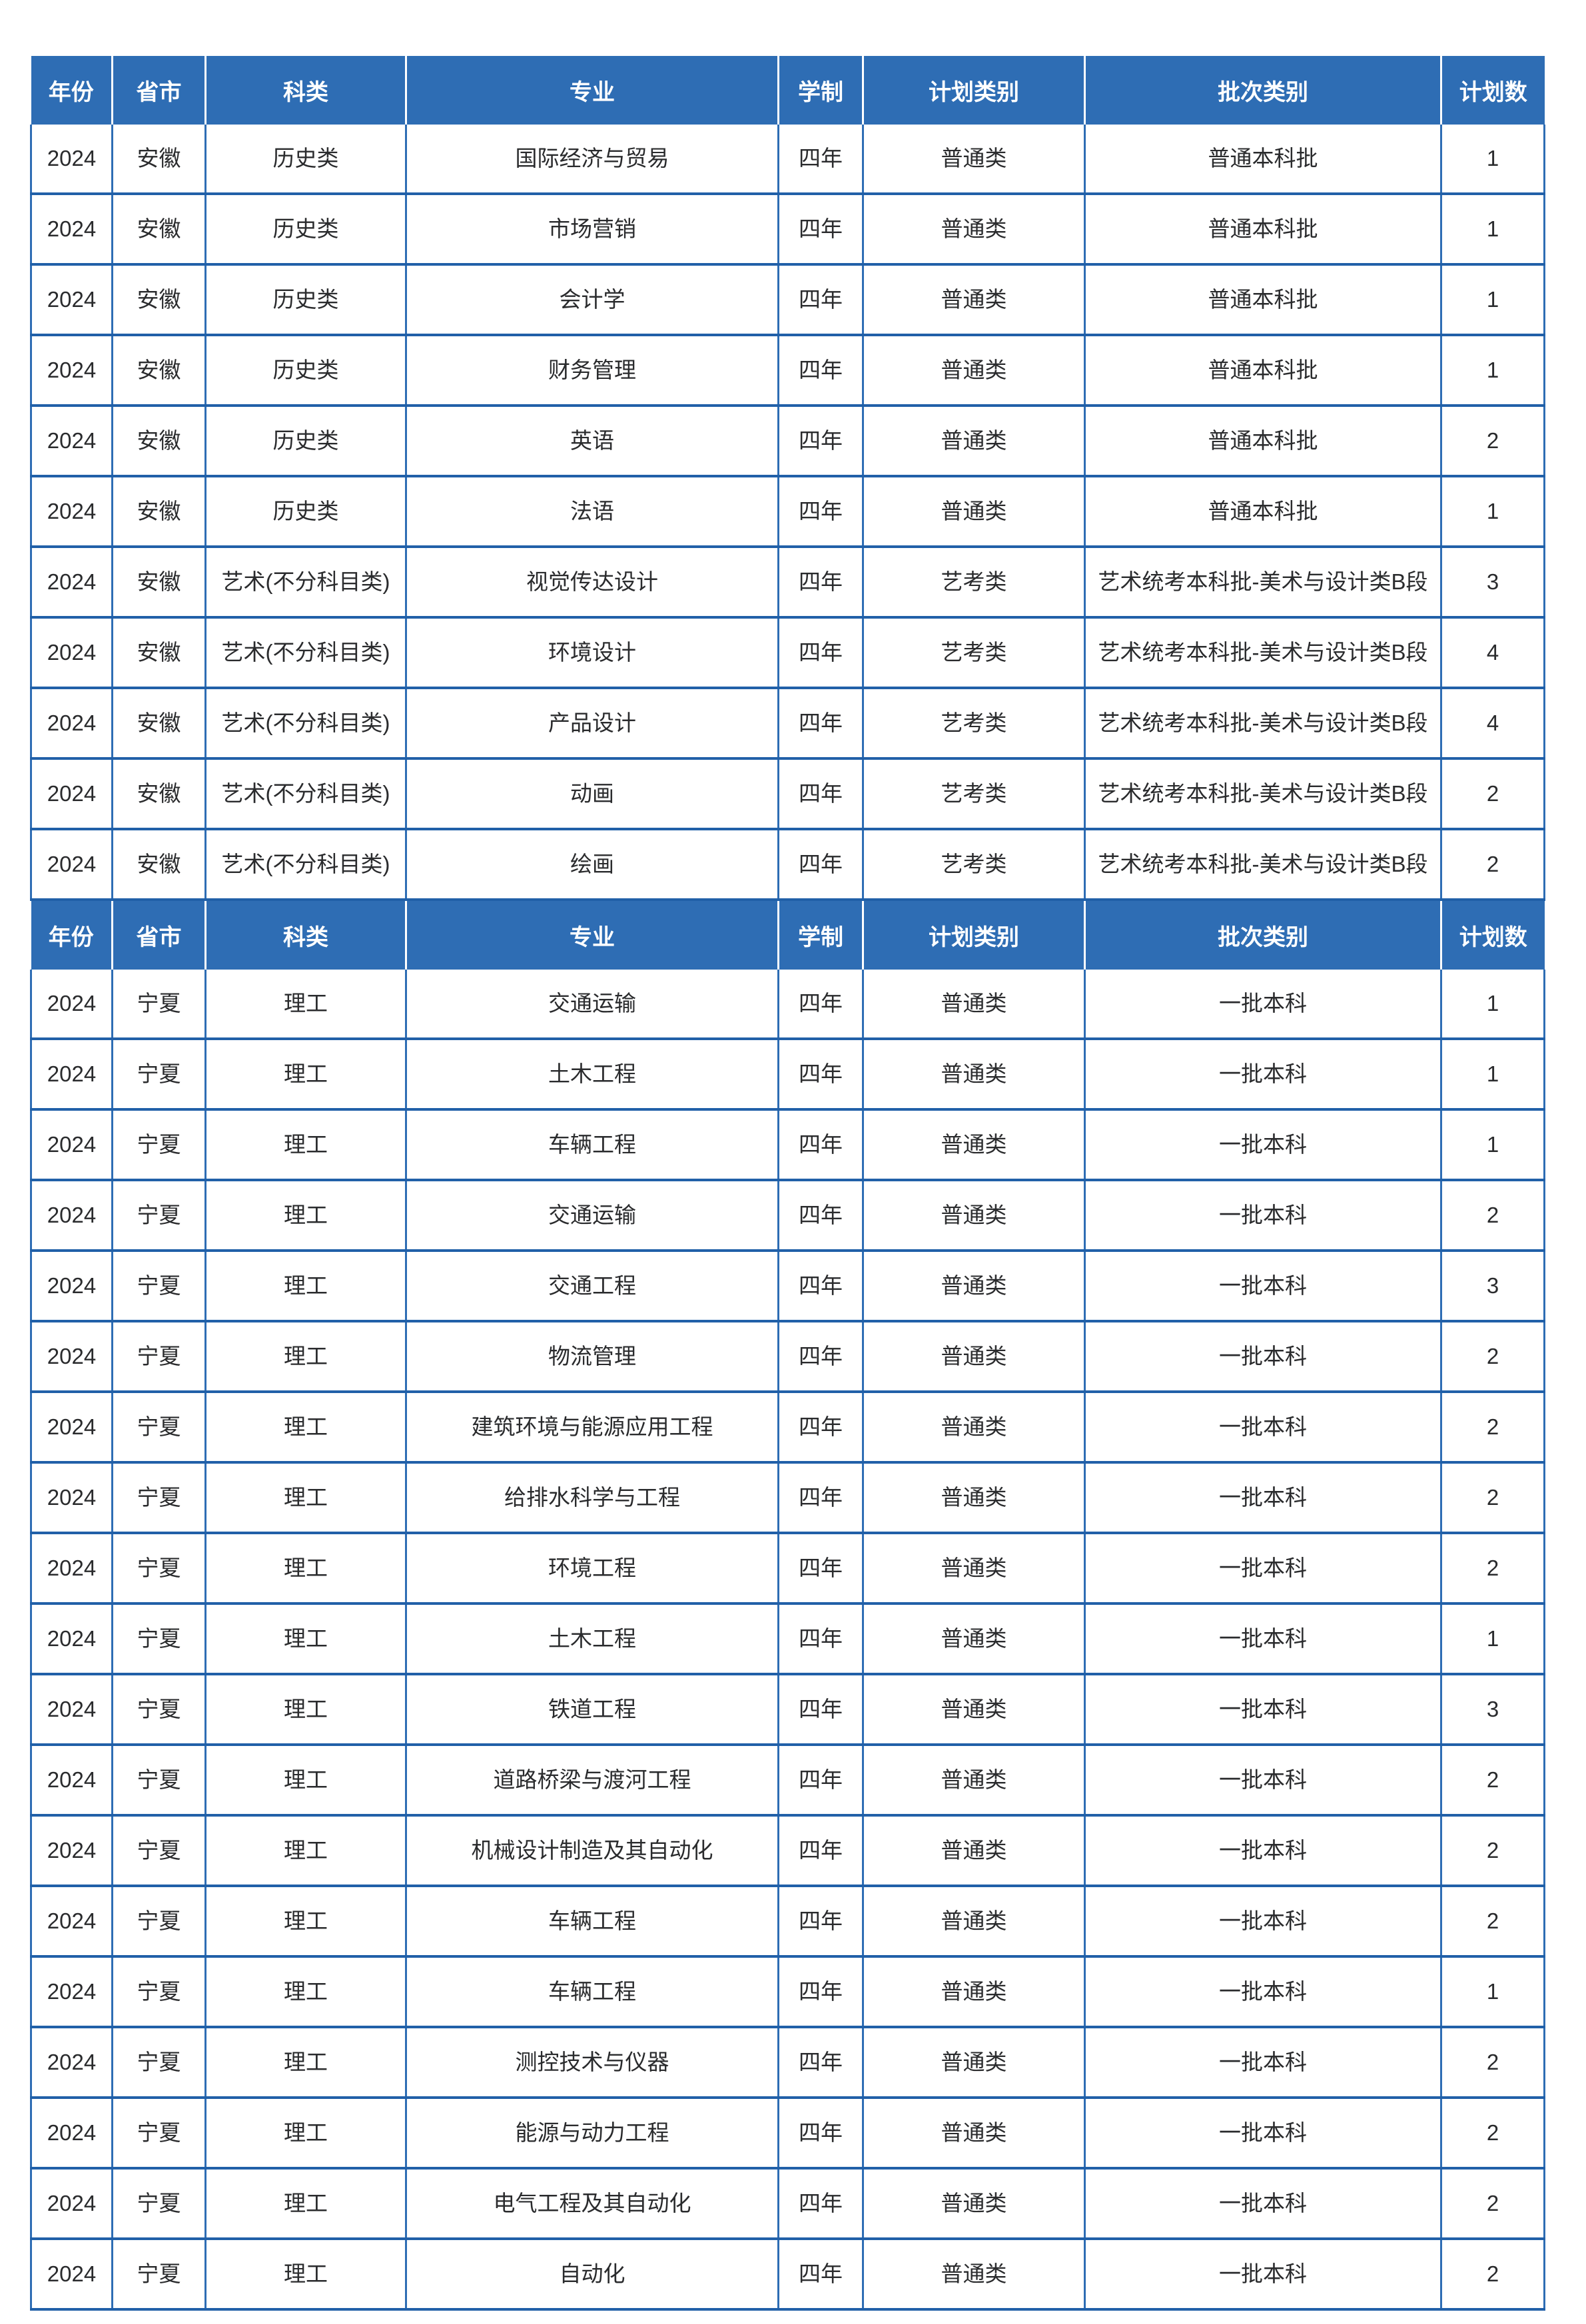 The width and height of the screenshot is (1586, 2324). I want to click on cell-major: 测控技术与仪器, so click(592, 2063).